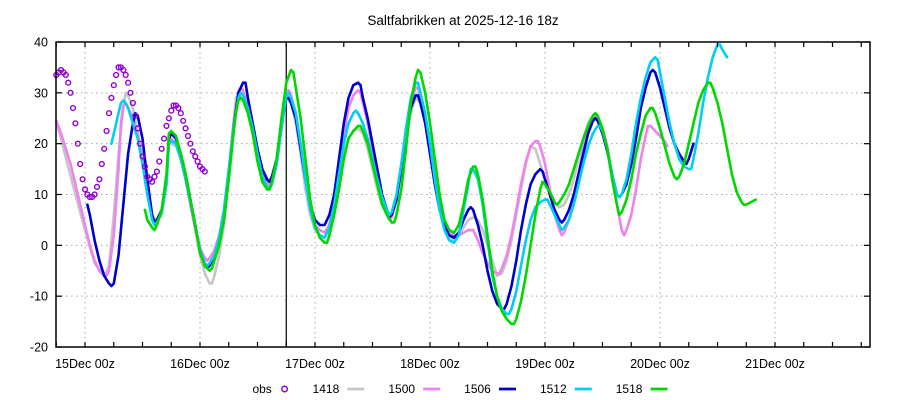  Describe the element at coordinates (41, 93) in the screenshot. I see `y-tick-label: 30` at that location.